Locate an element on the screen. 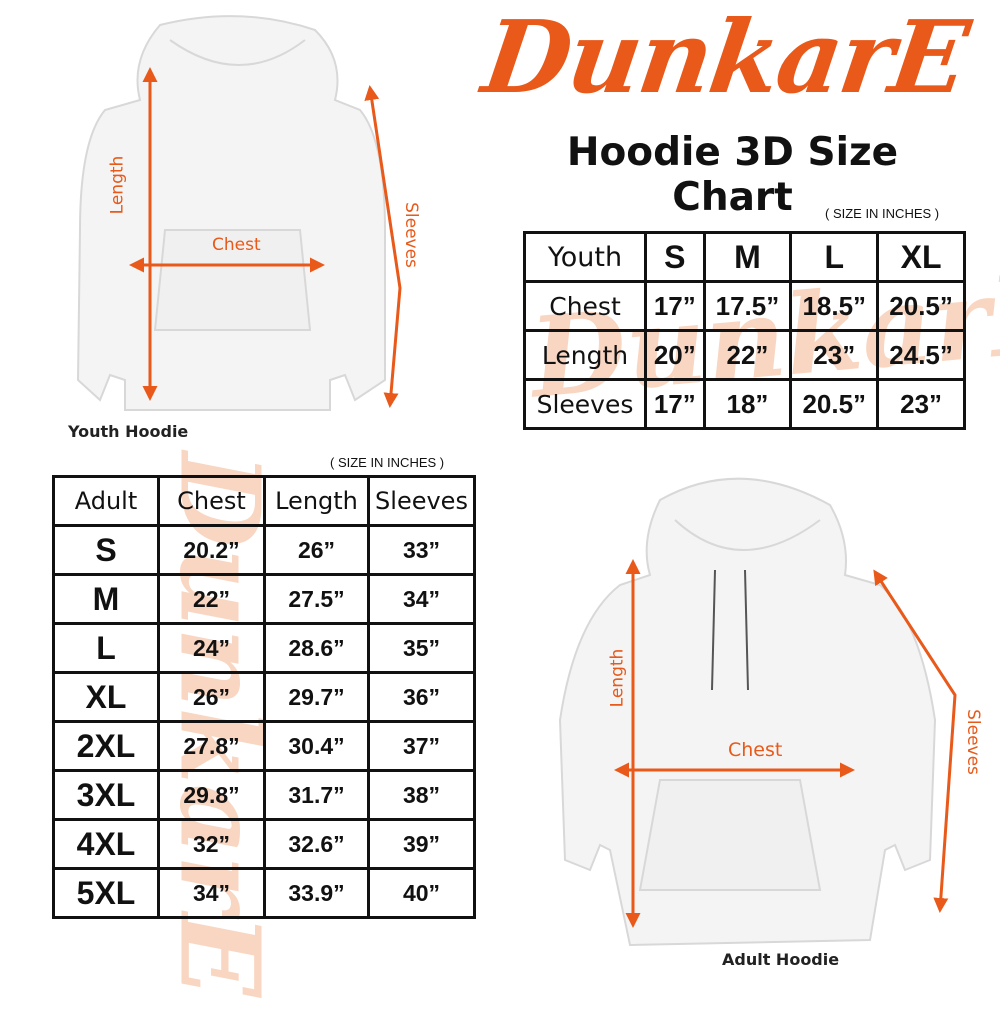  table-row: 4XL 32” 32.6” 39” is located at coordinates (264, 844).